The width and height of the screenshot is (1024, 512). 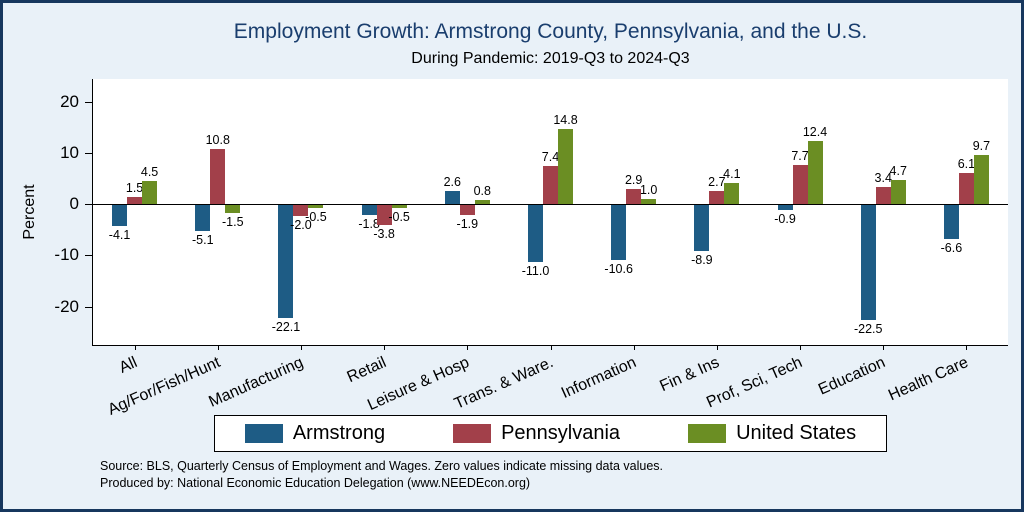 I want to click on value-label: 4.5, so click(x=149, y=172).